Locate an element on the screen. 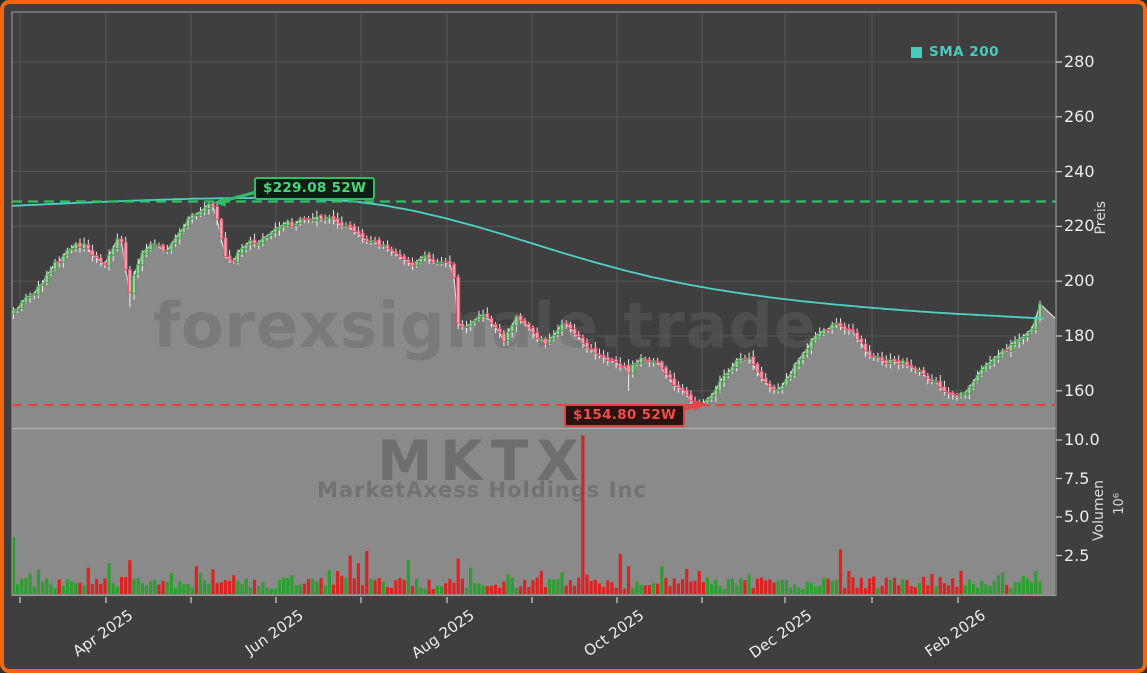 Image resolution: width=1147 pixels, height=673 pixels. volume-tick-label: 7.5 is located at coordinates (1077, 478).